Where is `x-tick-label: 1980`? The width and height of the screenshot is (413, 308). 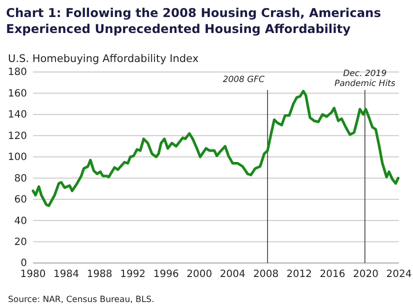 x-tick-label: 1980 is located at coordinates (33, 274).